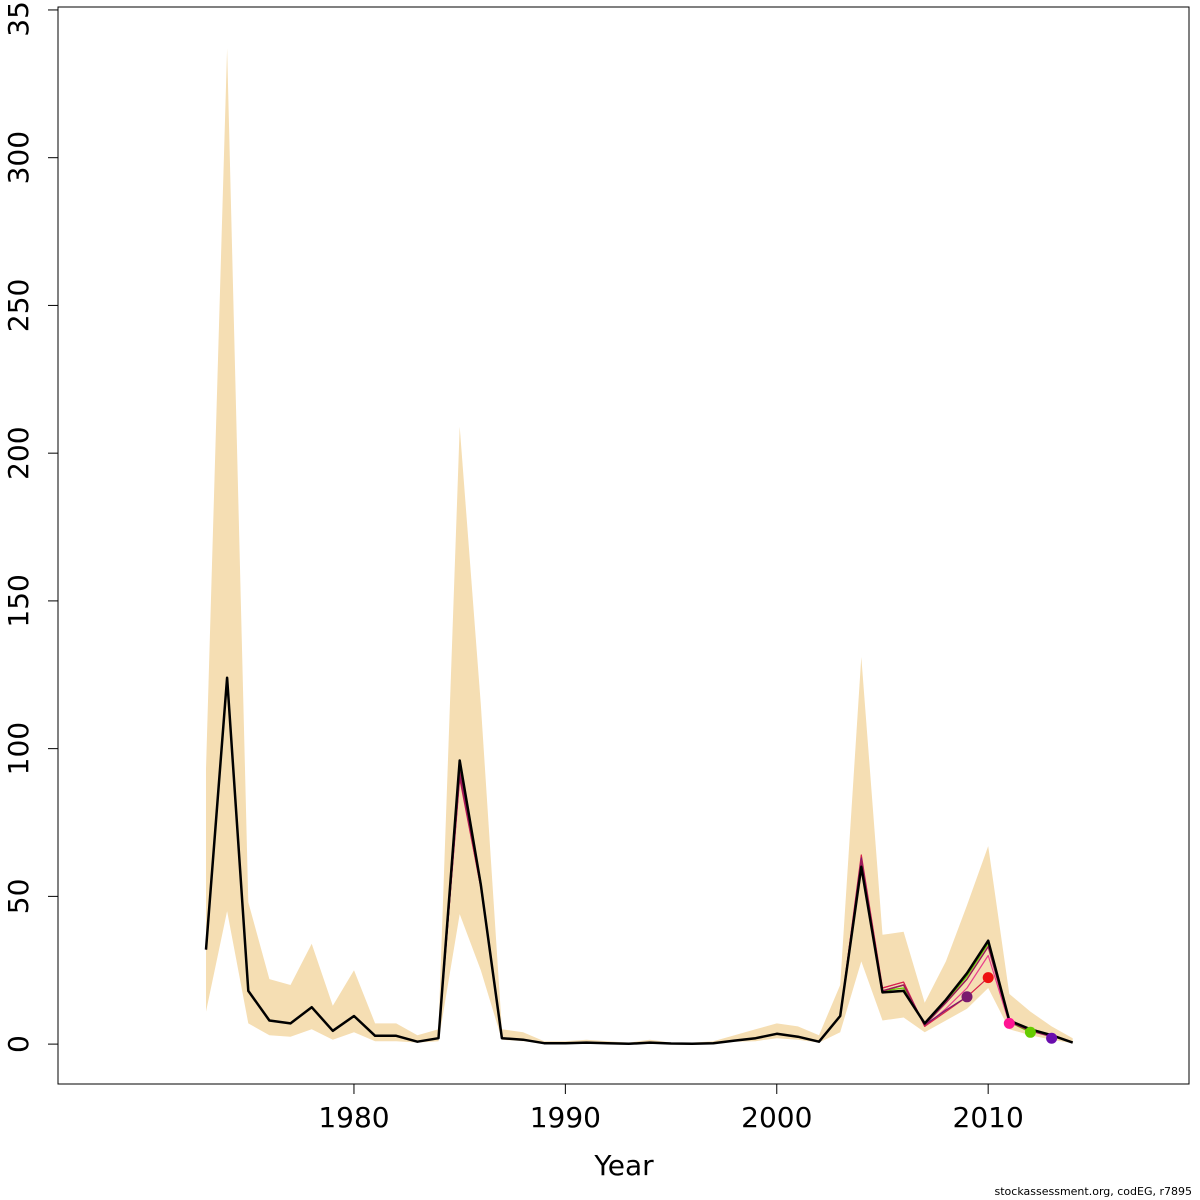  What do you see at coordinates (671, 1109) in the screenshot?
I see `x-axis: 1980 1990 2000 2010` at bounding box center [671, 1109].